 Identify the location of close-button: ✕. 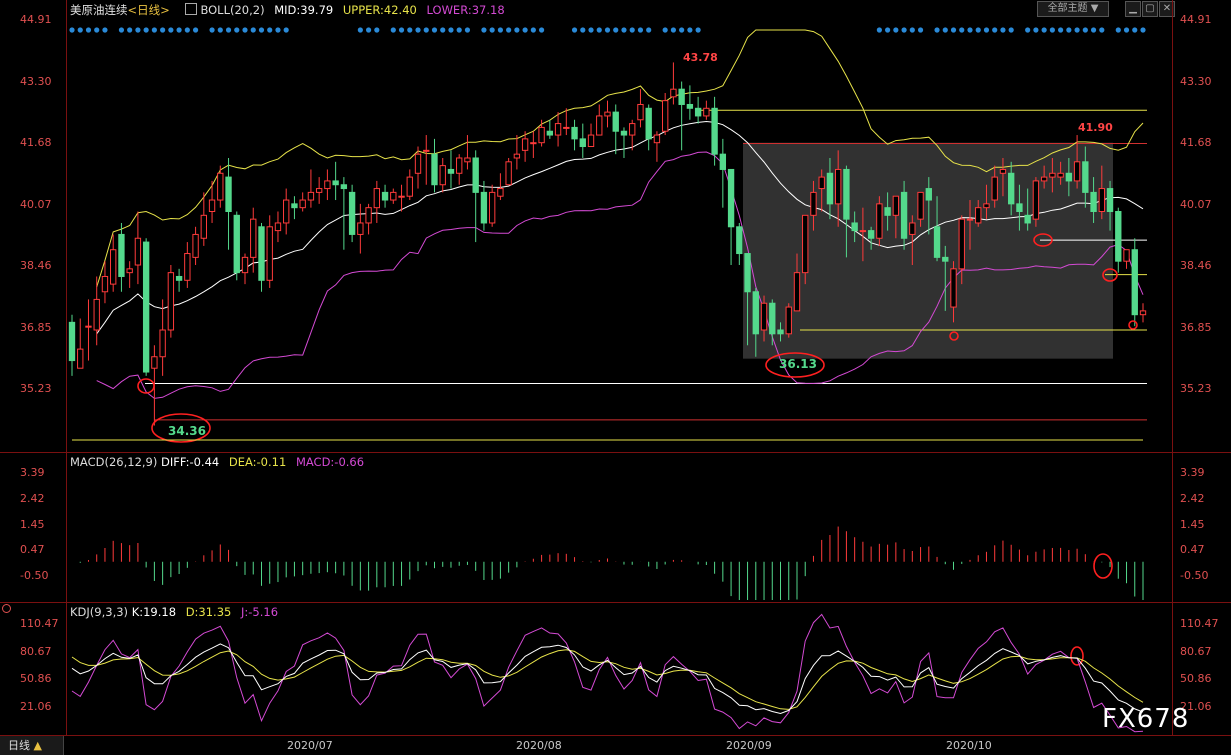
(1167, 9).